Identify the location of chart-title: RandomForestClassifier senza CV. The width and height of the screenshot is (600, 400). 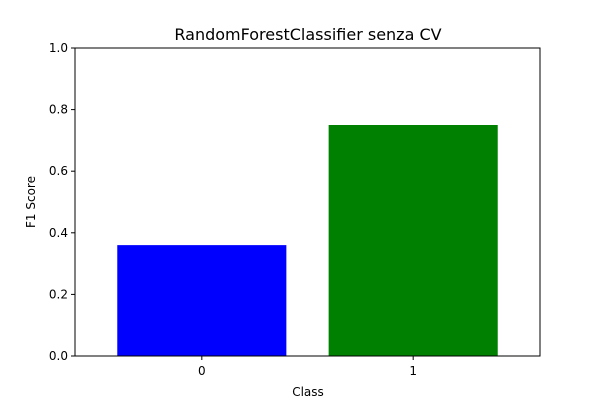
(307, 34).